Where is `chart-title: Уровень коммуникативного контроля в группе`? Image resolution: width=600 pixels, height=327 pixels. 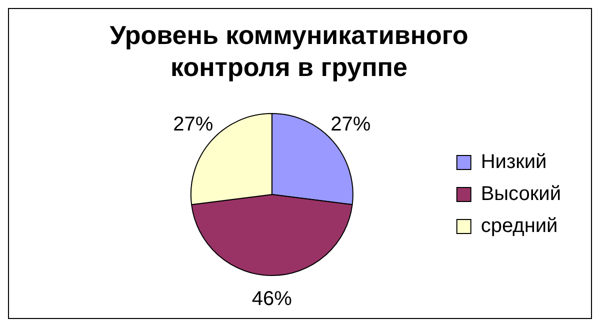
chart-title: Уровень коммуникативного контроля в группе is located at coordinates (289, 51).